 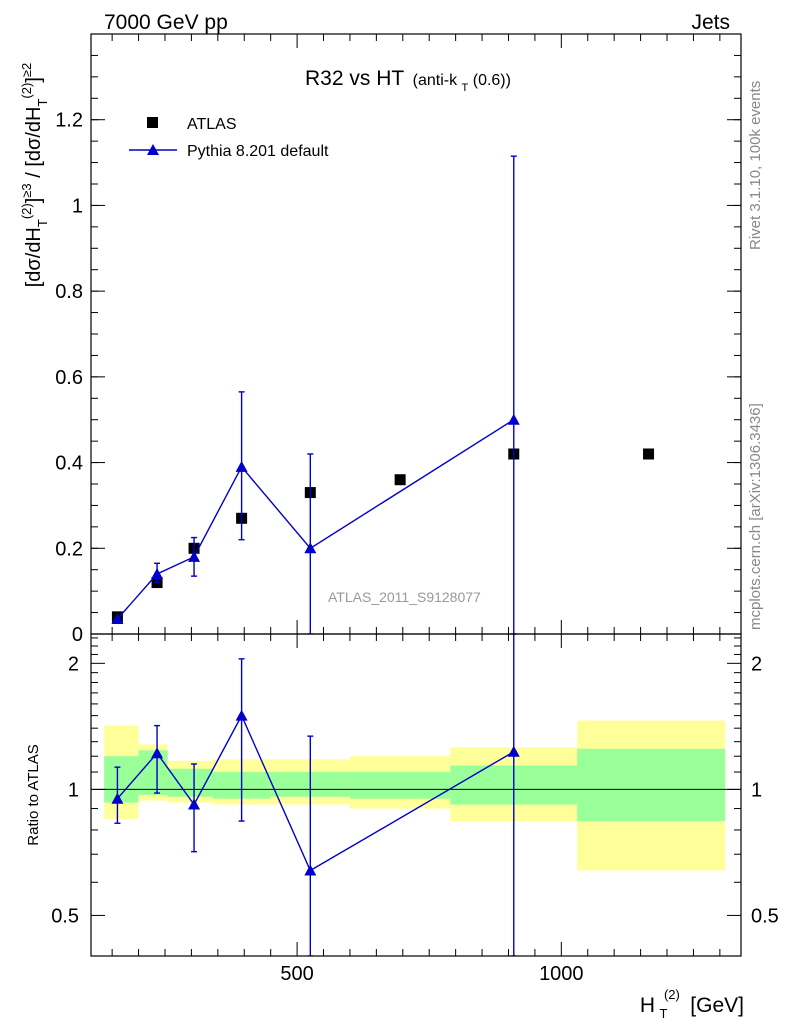 I want to click on ratio-y-tick-label: 2, so click(x=73, y=664).